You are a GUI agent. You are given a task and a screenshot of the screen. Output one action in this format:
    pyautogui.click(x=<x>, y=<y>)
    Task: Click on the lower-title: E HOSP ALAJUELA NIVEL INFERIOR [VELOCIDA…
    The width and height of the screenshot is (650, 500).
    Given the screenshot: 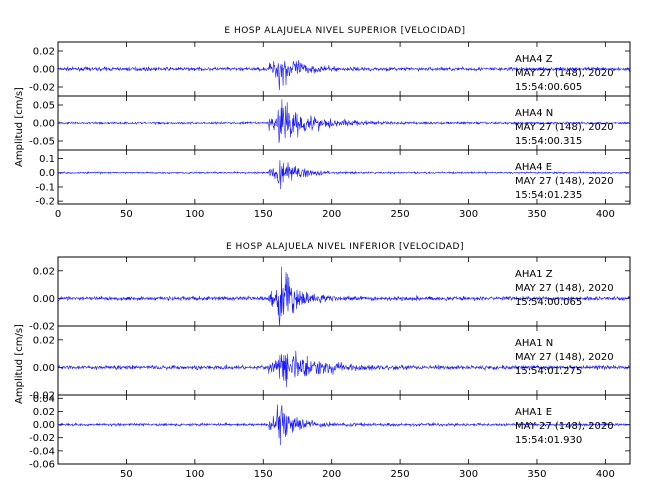 What is the action you would take?
    pyautogui.click(x=345, y=247)
    